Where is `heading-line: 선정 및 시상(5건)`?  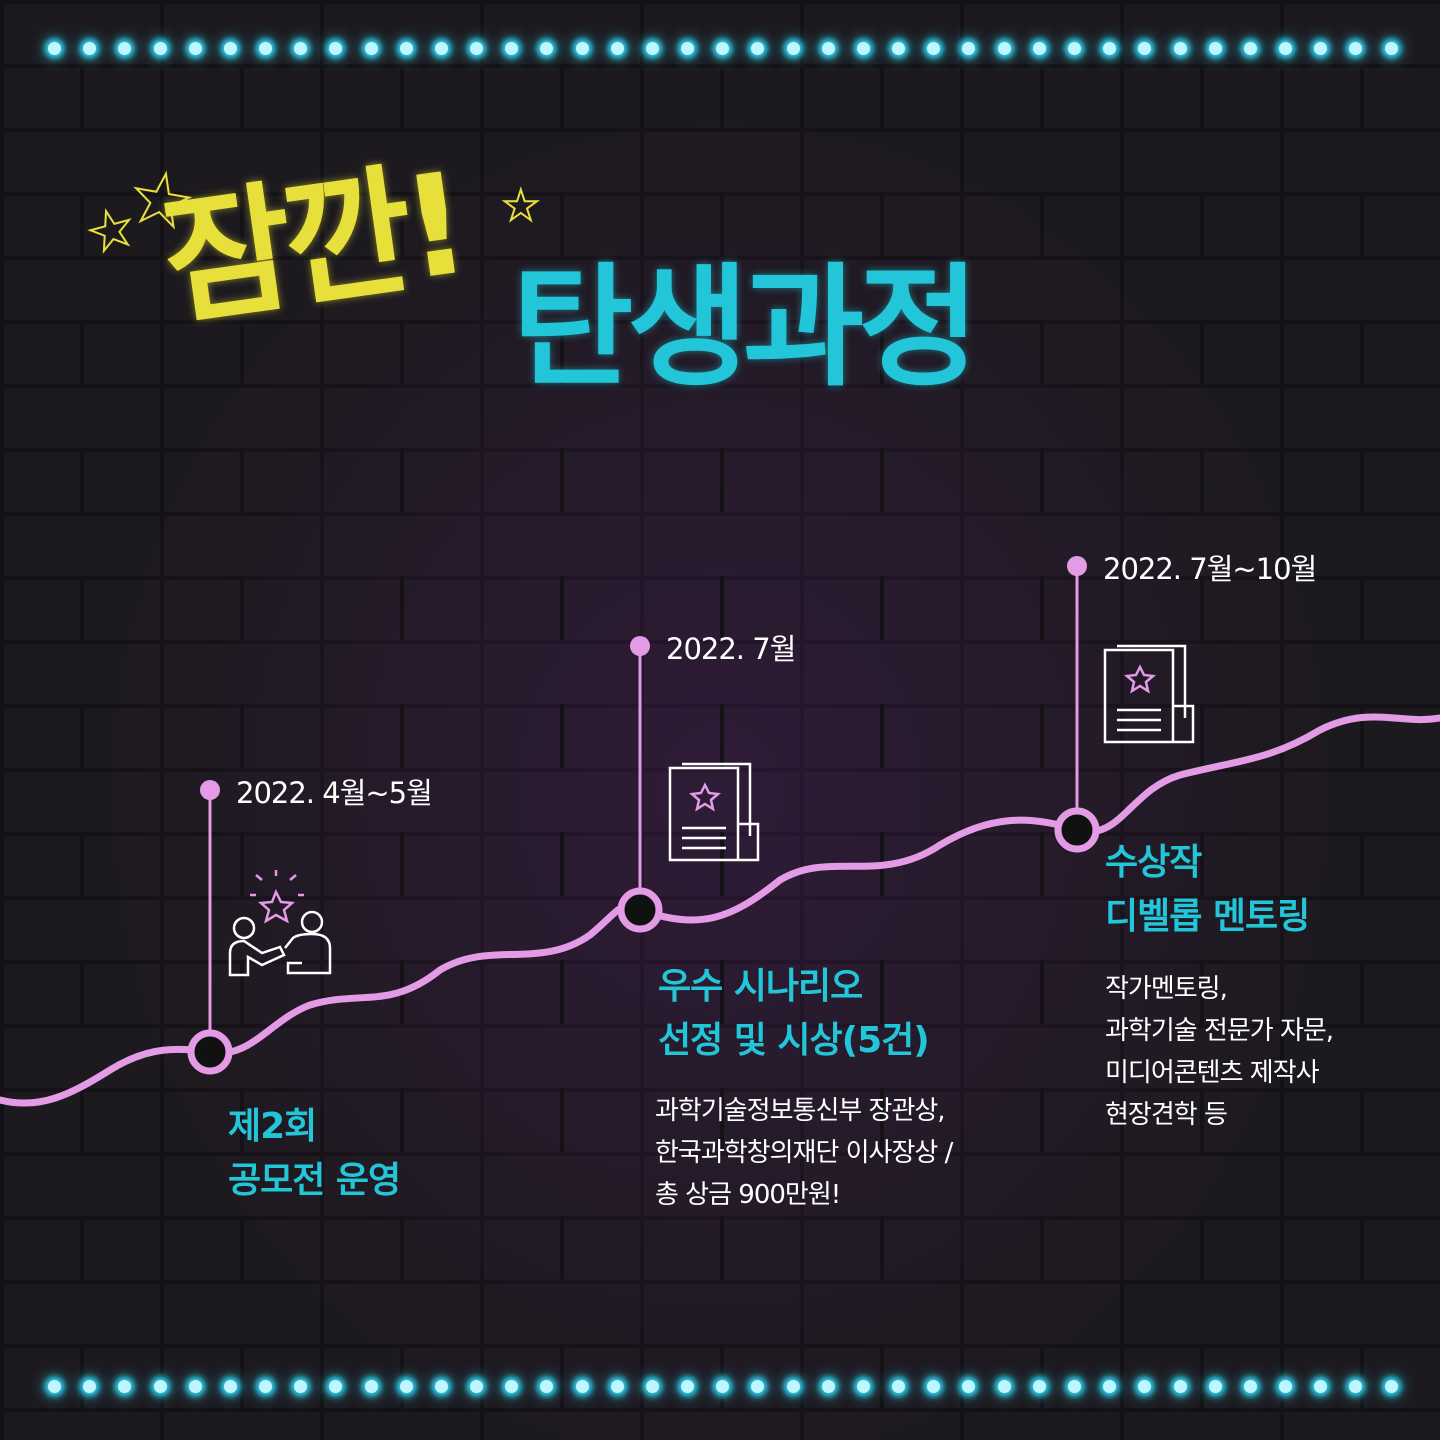
heading-line: 선정 및 시상(5건) is located at coordinates (794, 1040).